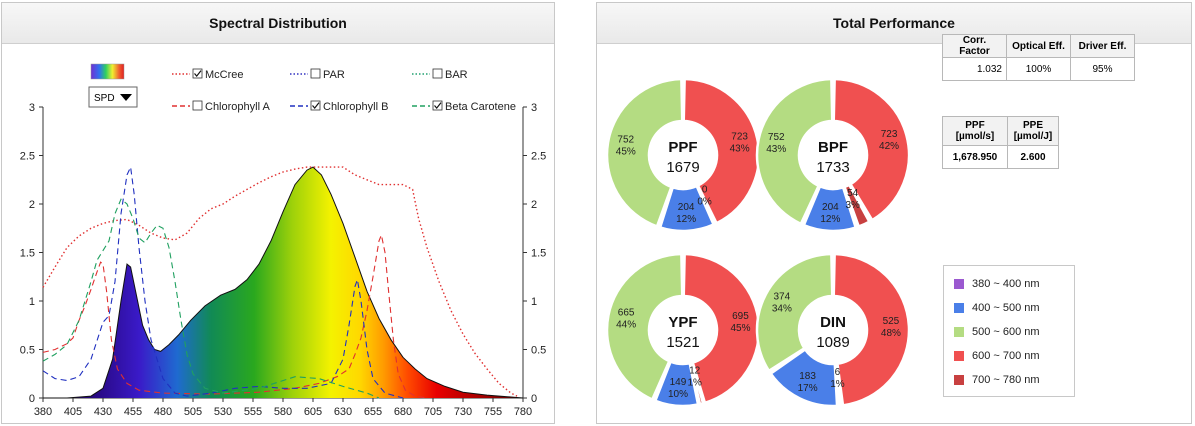 Image resolution: width=1195 pixels, height=426 pixels. Describe the element at coordinates (807, 376) in the screenshot. I see `segment-value-label: 183` at that location.